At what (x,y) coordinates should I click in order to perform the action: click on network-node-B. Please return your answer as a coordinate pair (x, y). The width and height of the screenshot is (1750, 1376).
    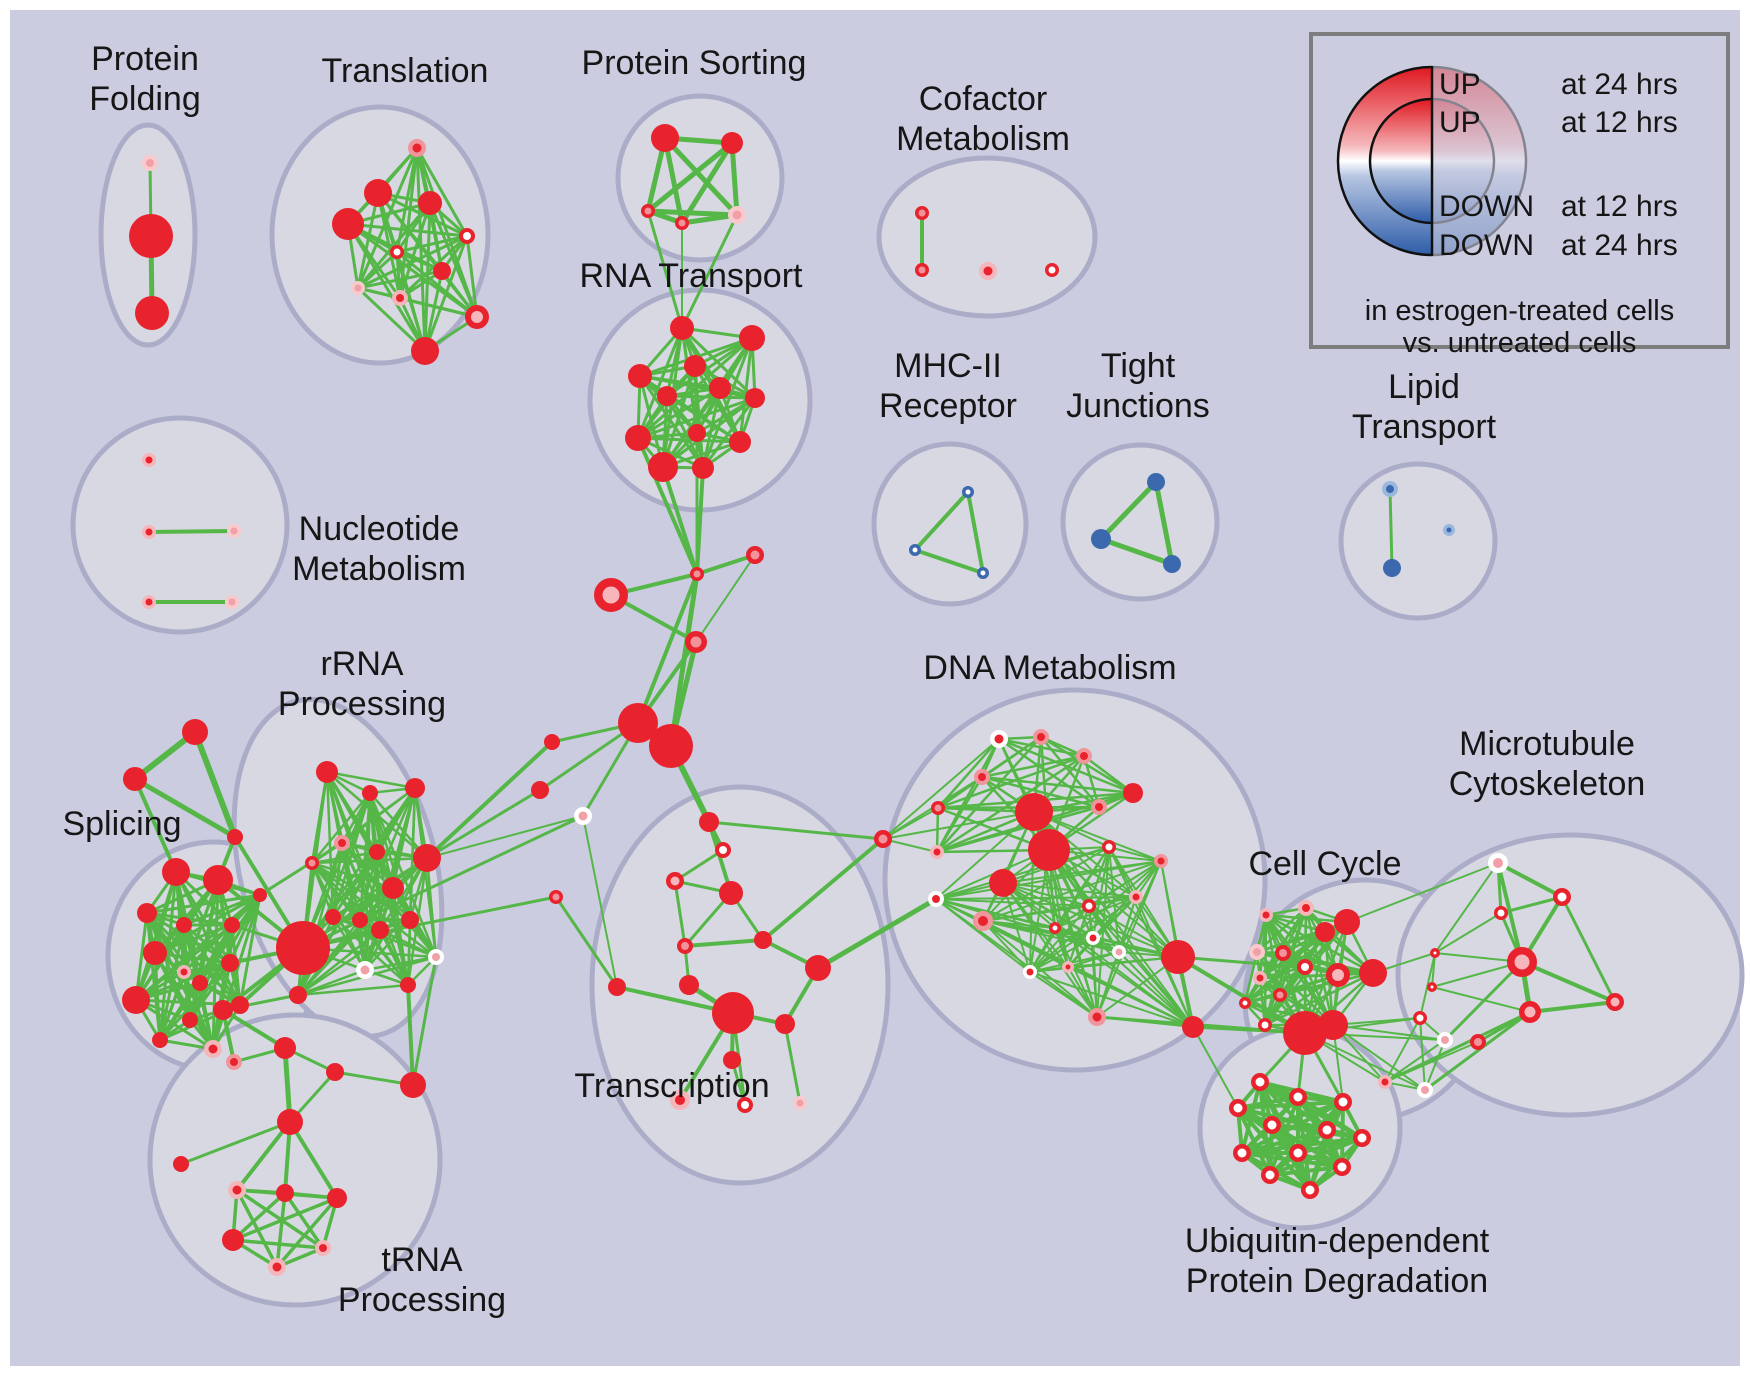
    Looking at the image, I should click on (1101, 539).